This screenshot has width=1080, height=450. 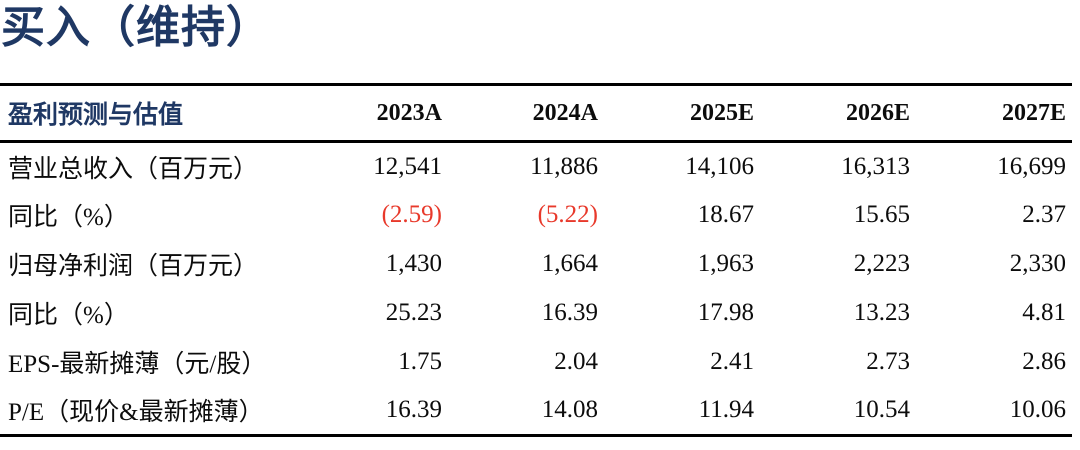 I want to click on table-row: P/E（现价&最新摊薄） 16.39 14.08 11.94 10.54 10.06, so click(x=536, y=411).